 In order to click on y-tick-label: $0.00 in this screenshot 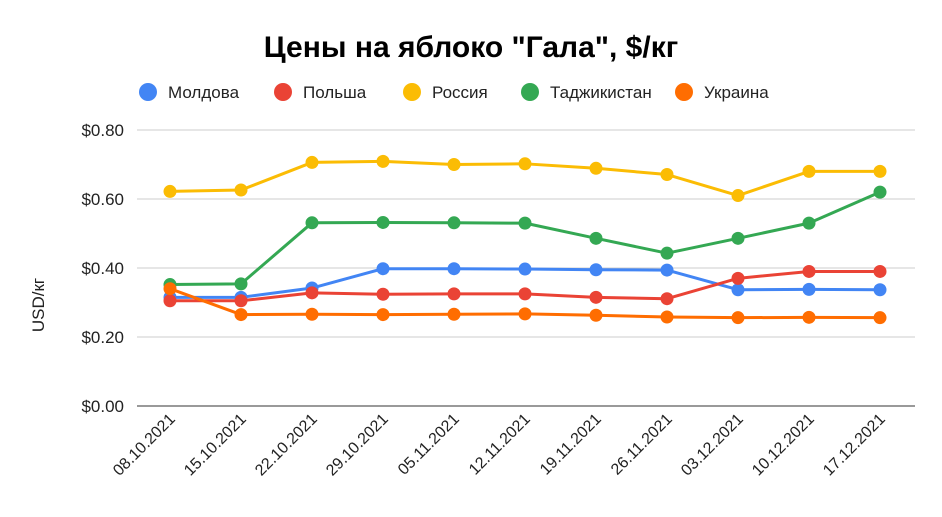, I will do `click(102, 406)`.